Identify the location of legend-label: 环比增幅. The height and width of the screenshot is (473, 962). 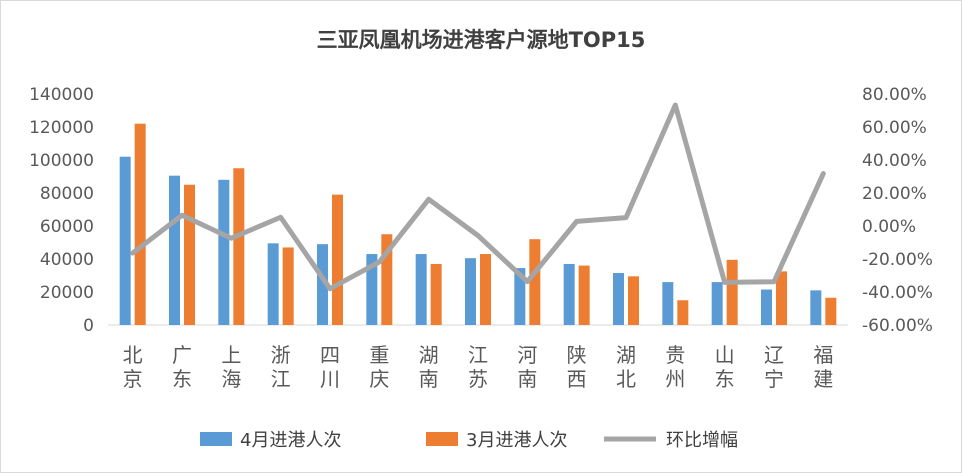
(702, 440).